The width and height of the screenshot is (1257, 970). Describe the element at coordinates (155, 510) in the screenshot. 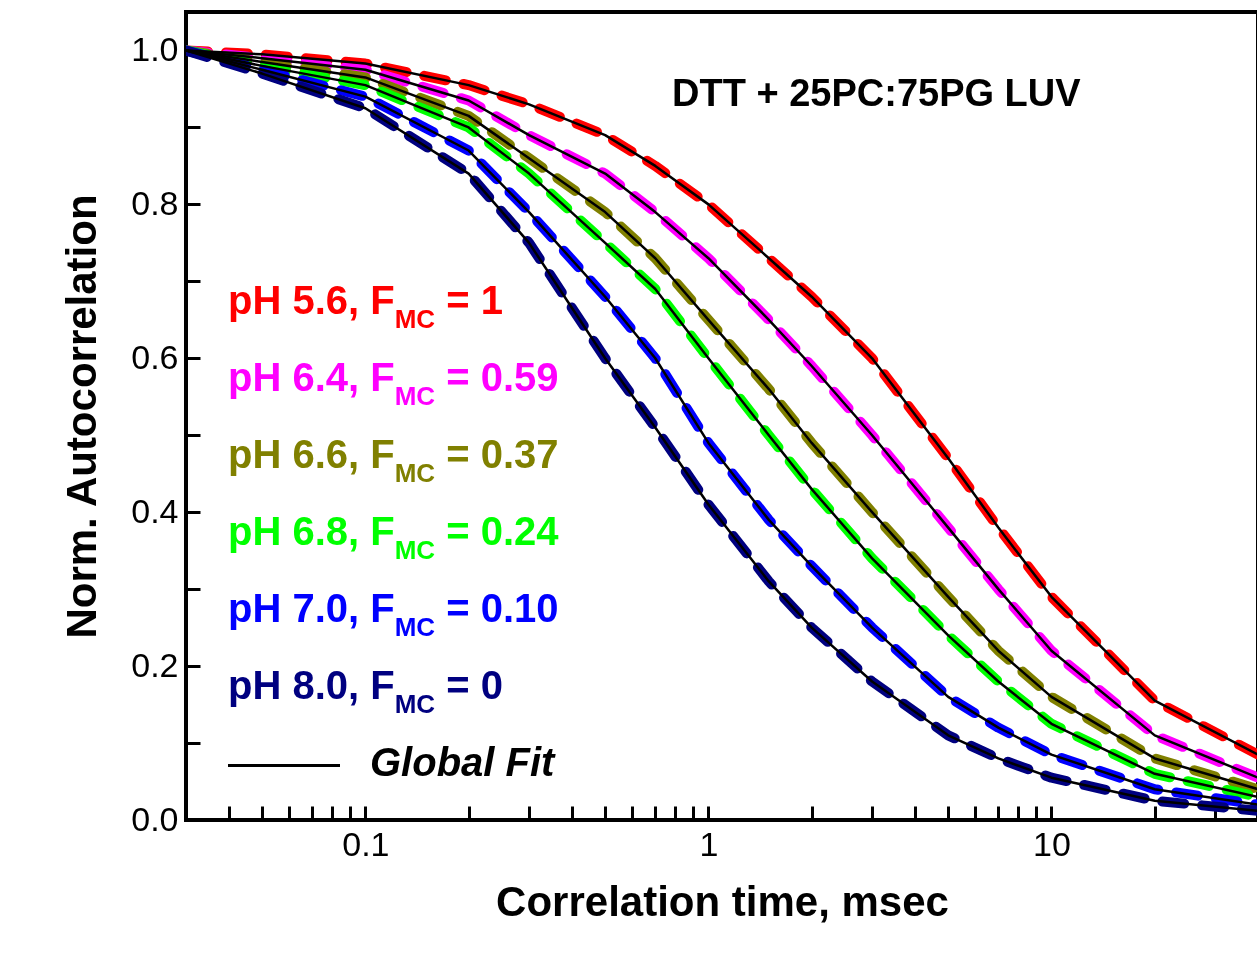

I see `y-tick-label: 0.4` at that location.